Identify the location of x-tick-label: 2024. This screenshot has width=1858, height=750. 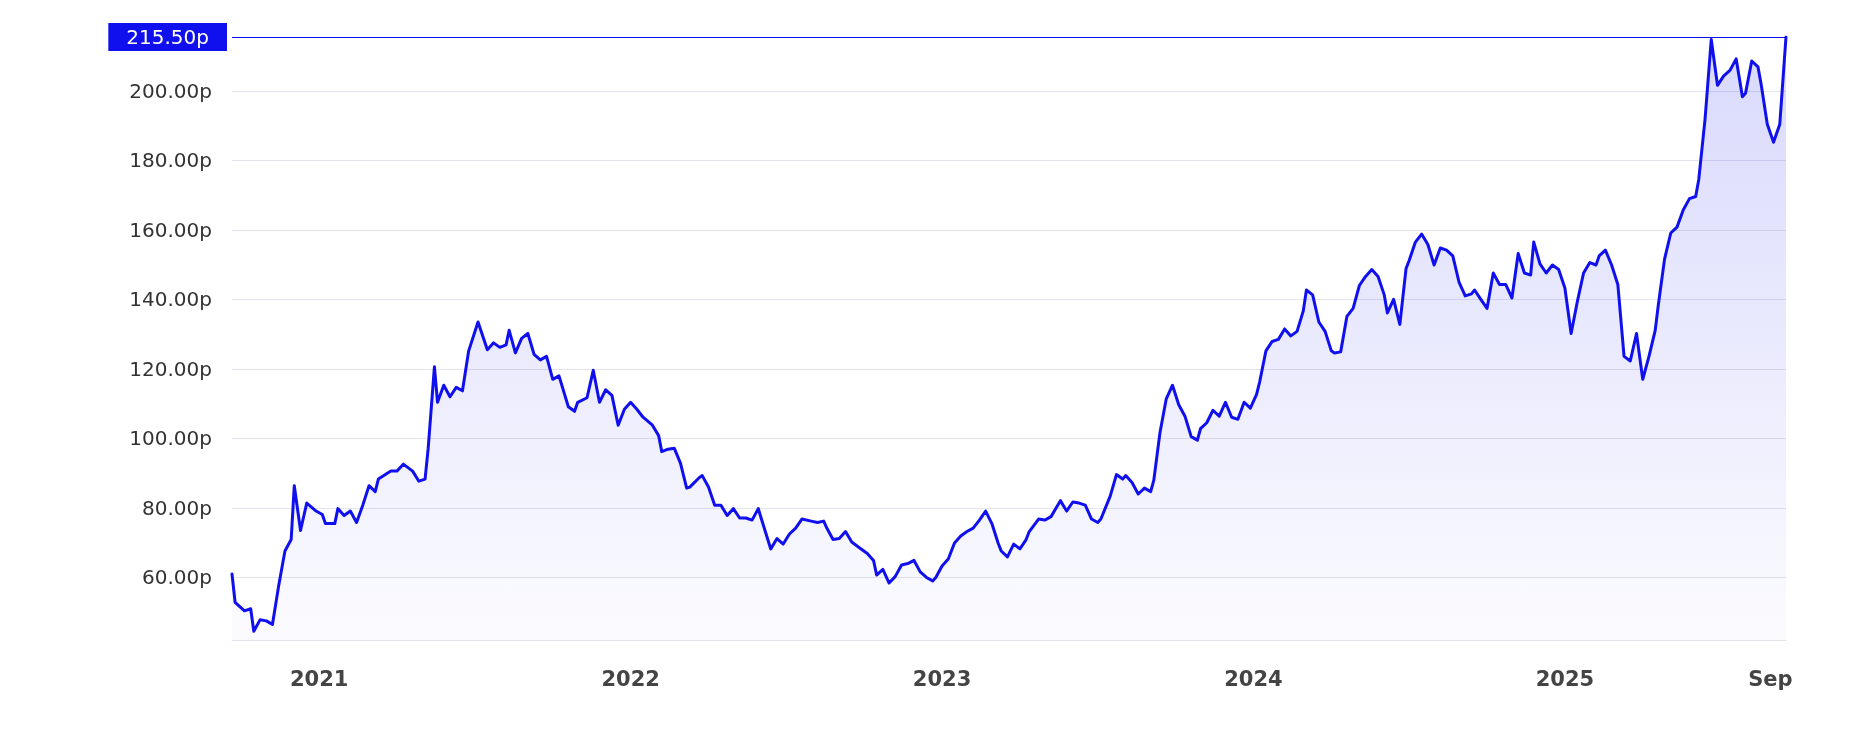
(1253, 678).